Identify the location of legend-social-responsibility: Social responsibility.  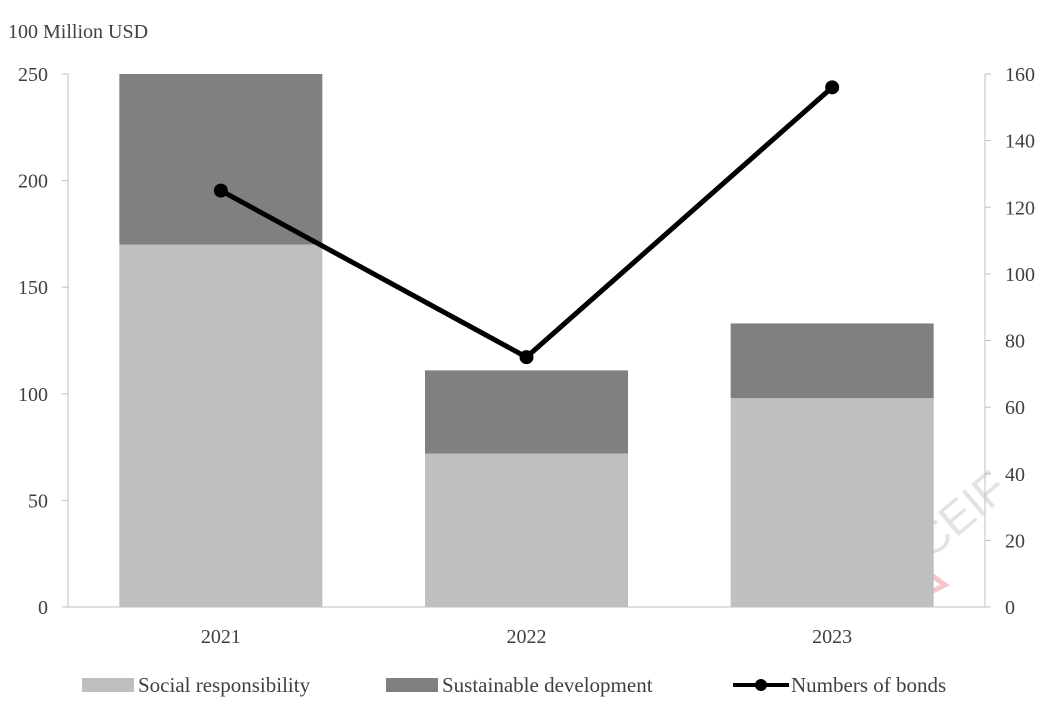
(196, 685).